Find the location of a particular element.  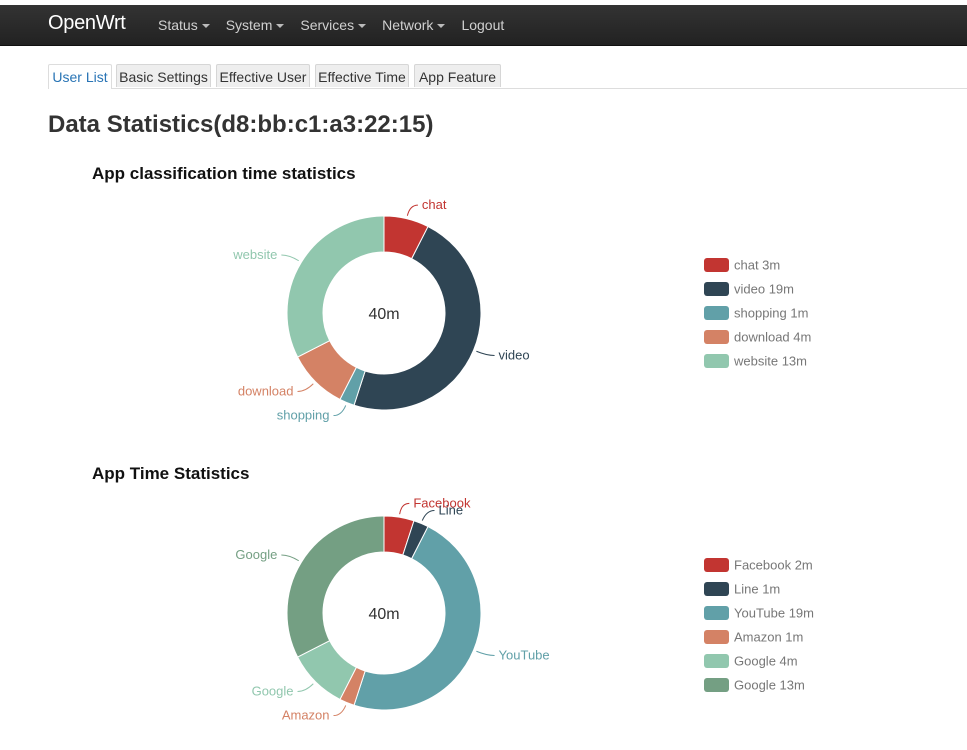

legend-item-google: Google 4m is located at coordinates (766, 661).